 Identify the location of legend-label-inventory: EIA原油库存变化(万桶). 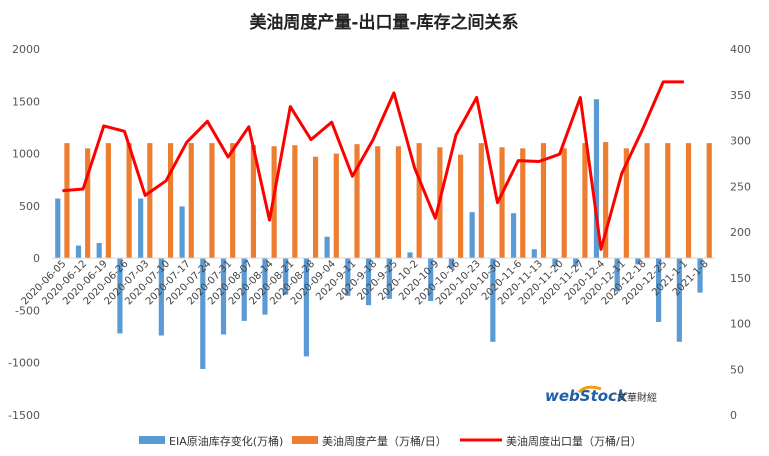
(226, 441).